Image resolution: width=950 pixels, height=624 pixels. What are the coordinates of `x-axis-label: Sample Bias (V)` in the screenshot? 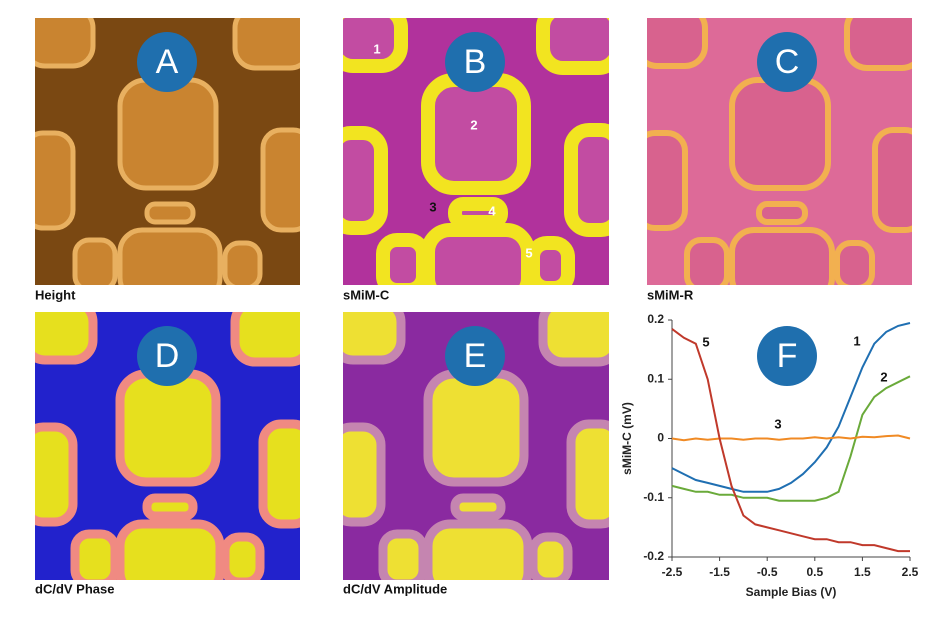 It's located at (791, 592).